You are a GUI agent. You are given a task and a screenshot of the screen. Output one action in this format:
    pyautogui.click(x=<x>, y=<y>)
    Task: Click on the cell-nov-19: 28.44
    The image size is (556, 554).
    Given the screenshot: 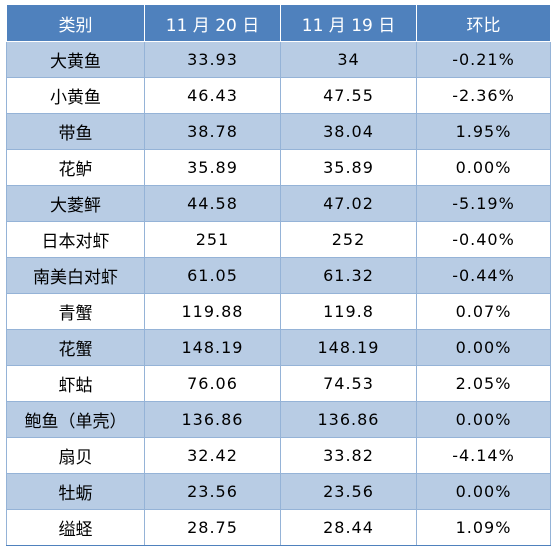 What is the action you would take?
    pyautogui.click(x=348, y=527)
    